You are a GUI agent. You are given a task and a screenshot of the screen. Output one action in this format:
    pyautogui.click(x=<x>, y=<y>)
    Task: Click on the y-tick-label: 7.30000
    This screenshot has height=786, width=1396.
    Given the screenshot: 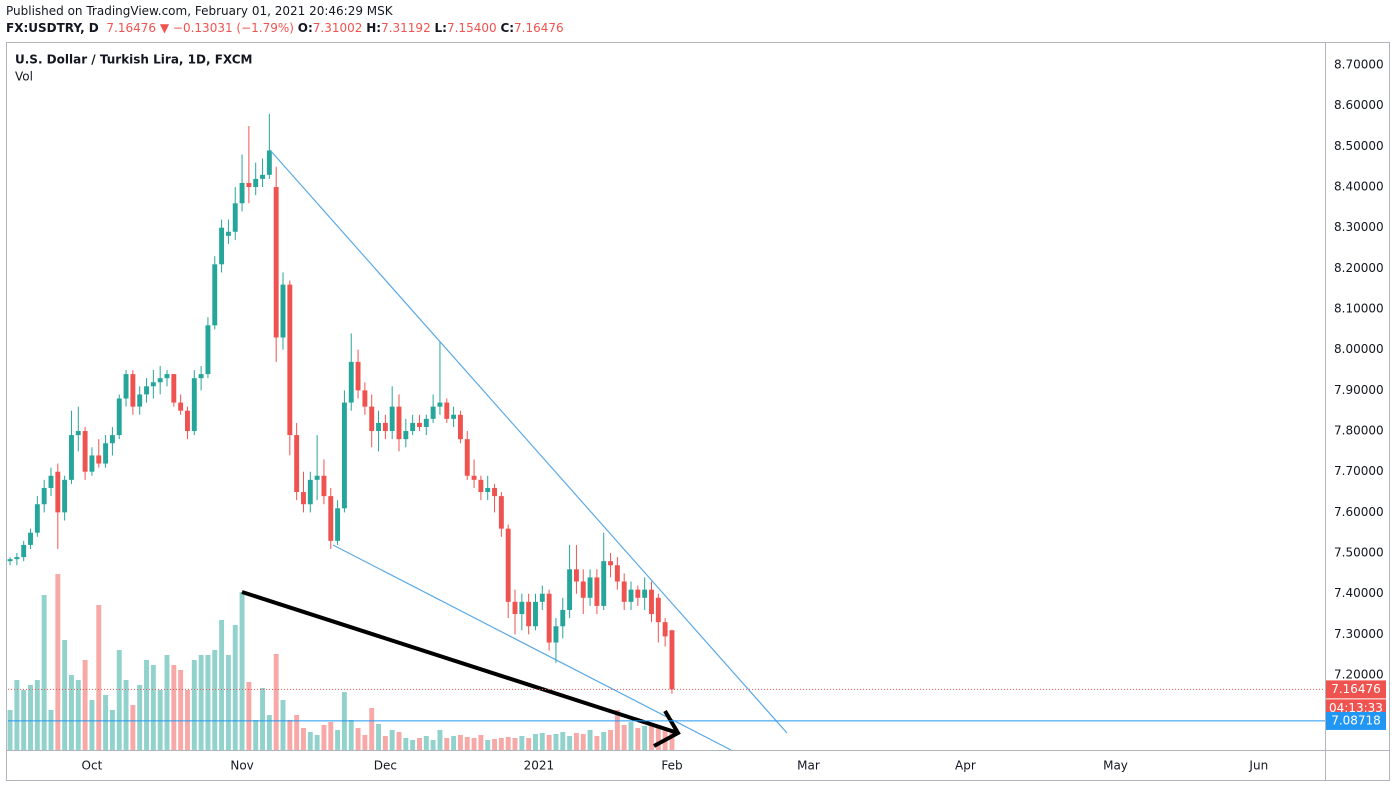 What is the action you would take?
    pyautogui.click(x=1359, y=634)
    